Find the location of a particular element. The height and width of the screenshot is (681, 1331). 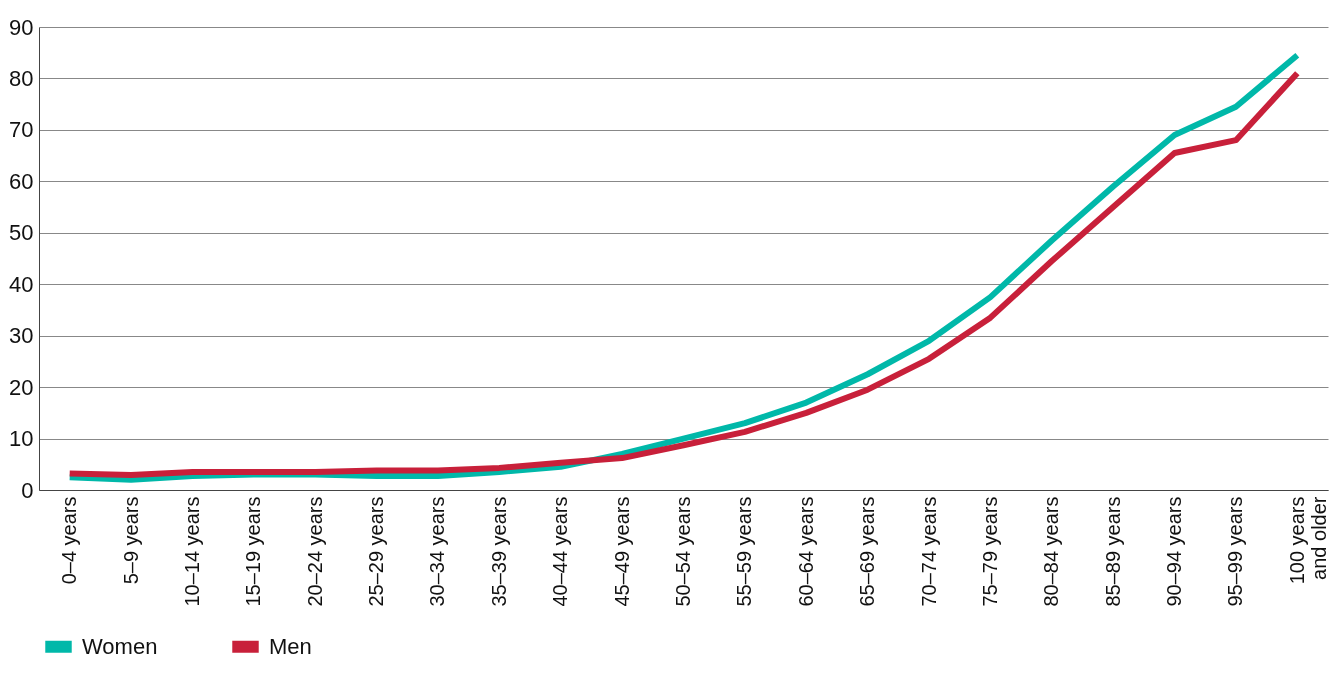

x-tick-label: 30–34 years is located at coordinates (437, 551).